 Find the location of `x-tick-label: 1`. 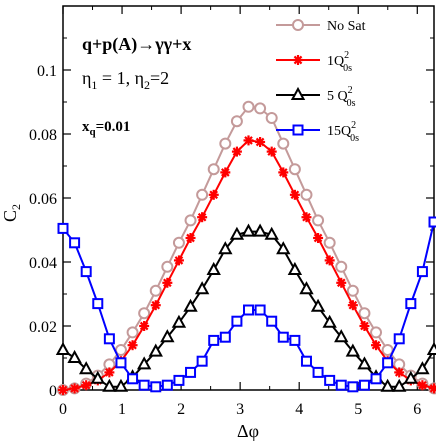

x-tick-label: 1 is located at coordinates (122, 409).